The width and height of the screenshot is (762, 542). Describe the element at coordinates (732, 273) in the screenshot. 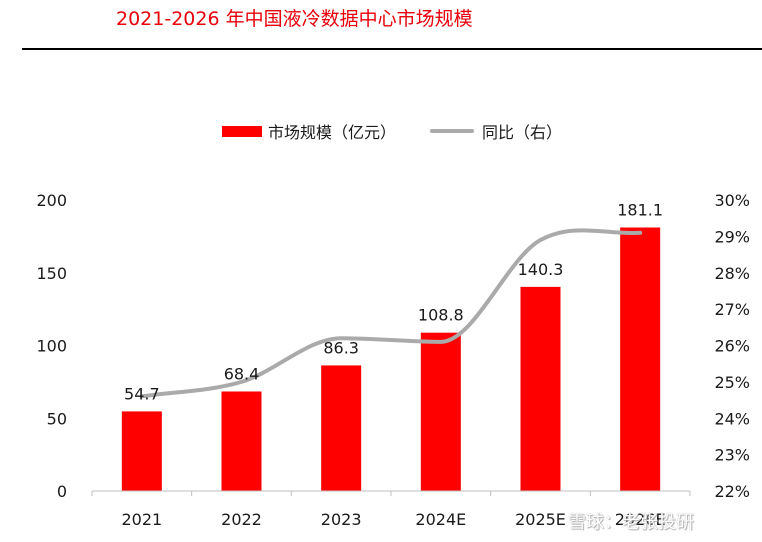

I see `y-right-tick-label: 28%` at that location.